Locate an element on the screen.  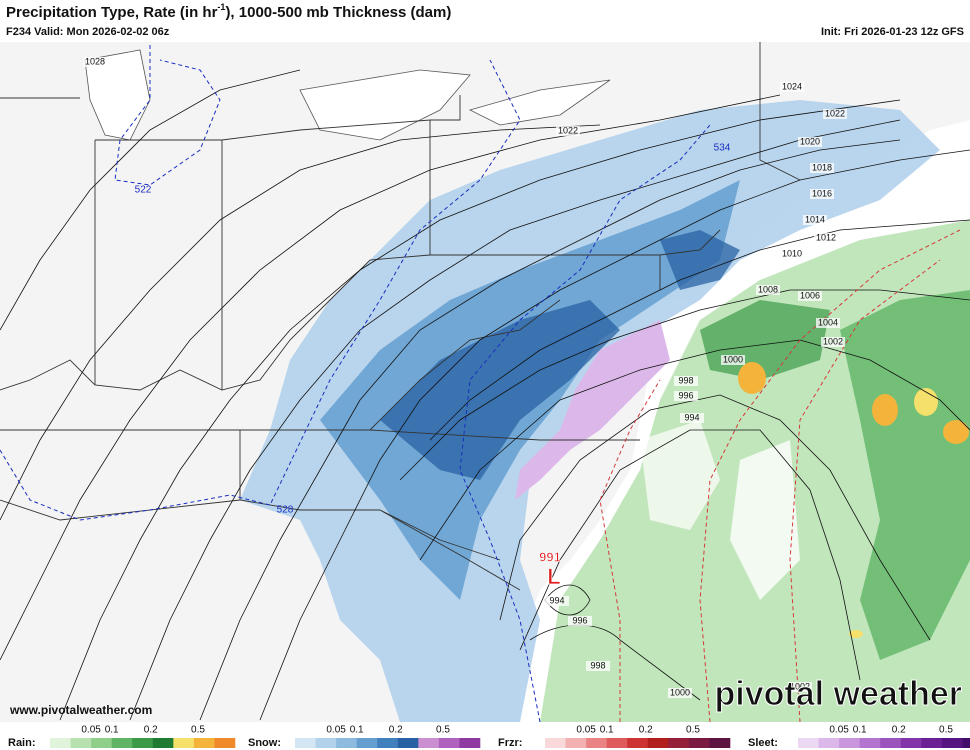
valid-time: F234 Valid: Mon 2026-02-02 06z is located at coordinates (88, 32).